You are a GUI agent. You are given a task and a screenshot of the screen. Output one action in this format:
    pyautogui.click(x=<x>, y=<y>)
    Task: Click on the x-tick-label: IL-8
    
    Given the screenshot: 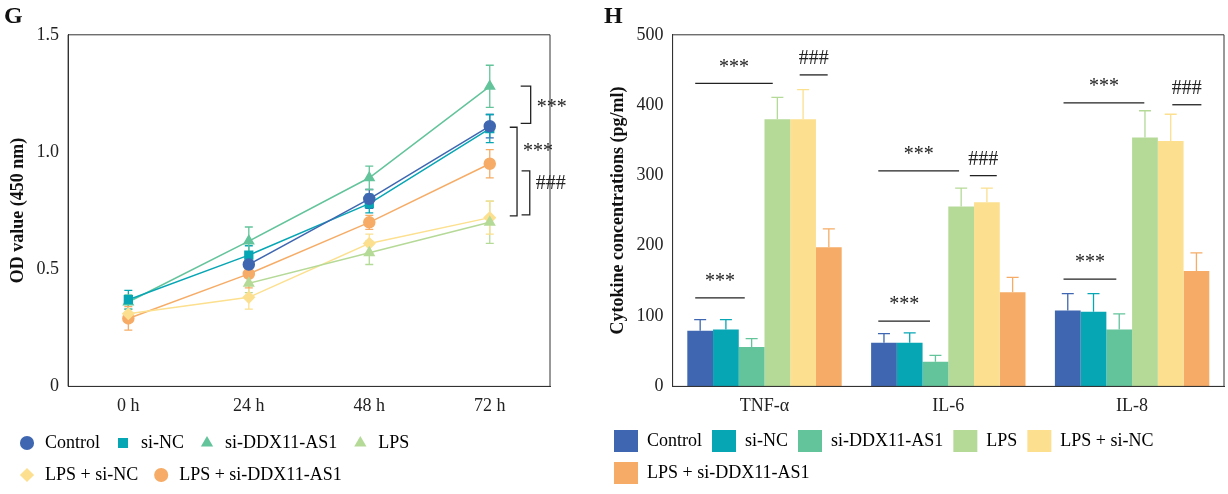 What is the action you would take?
    pyautogui.click(x=1132, y=404)
    